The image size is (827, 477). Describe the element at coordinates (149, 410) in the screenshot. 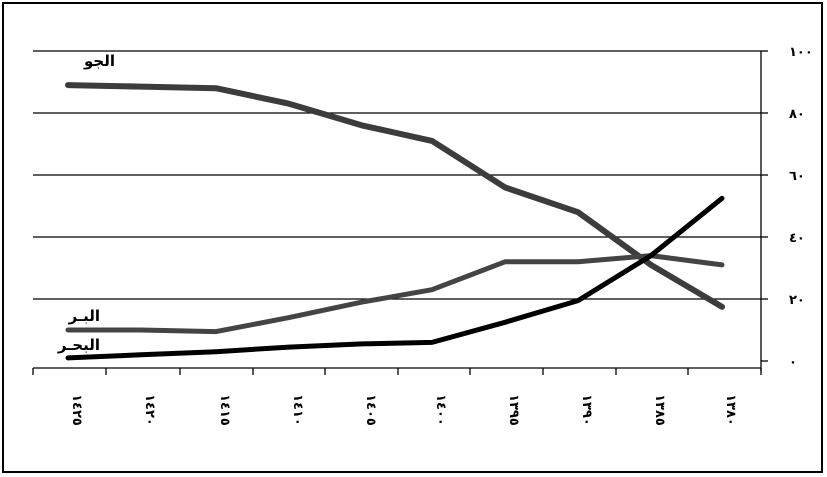

I see `x-tick-label: ١٤٢٠` at that location.